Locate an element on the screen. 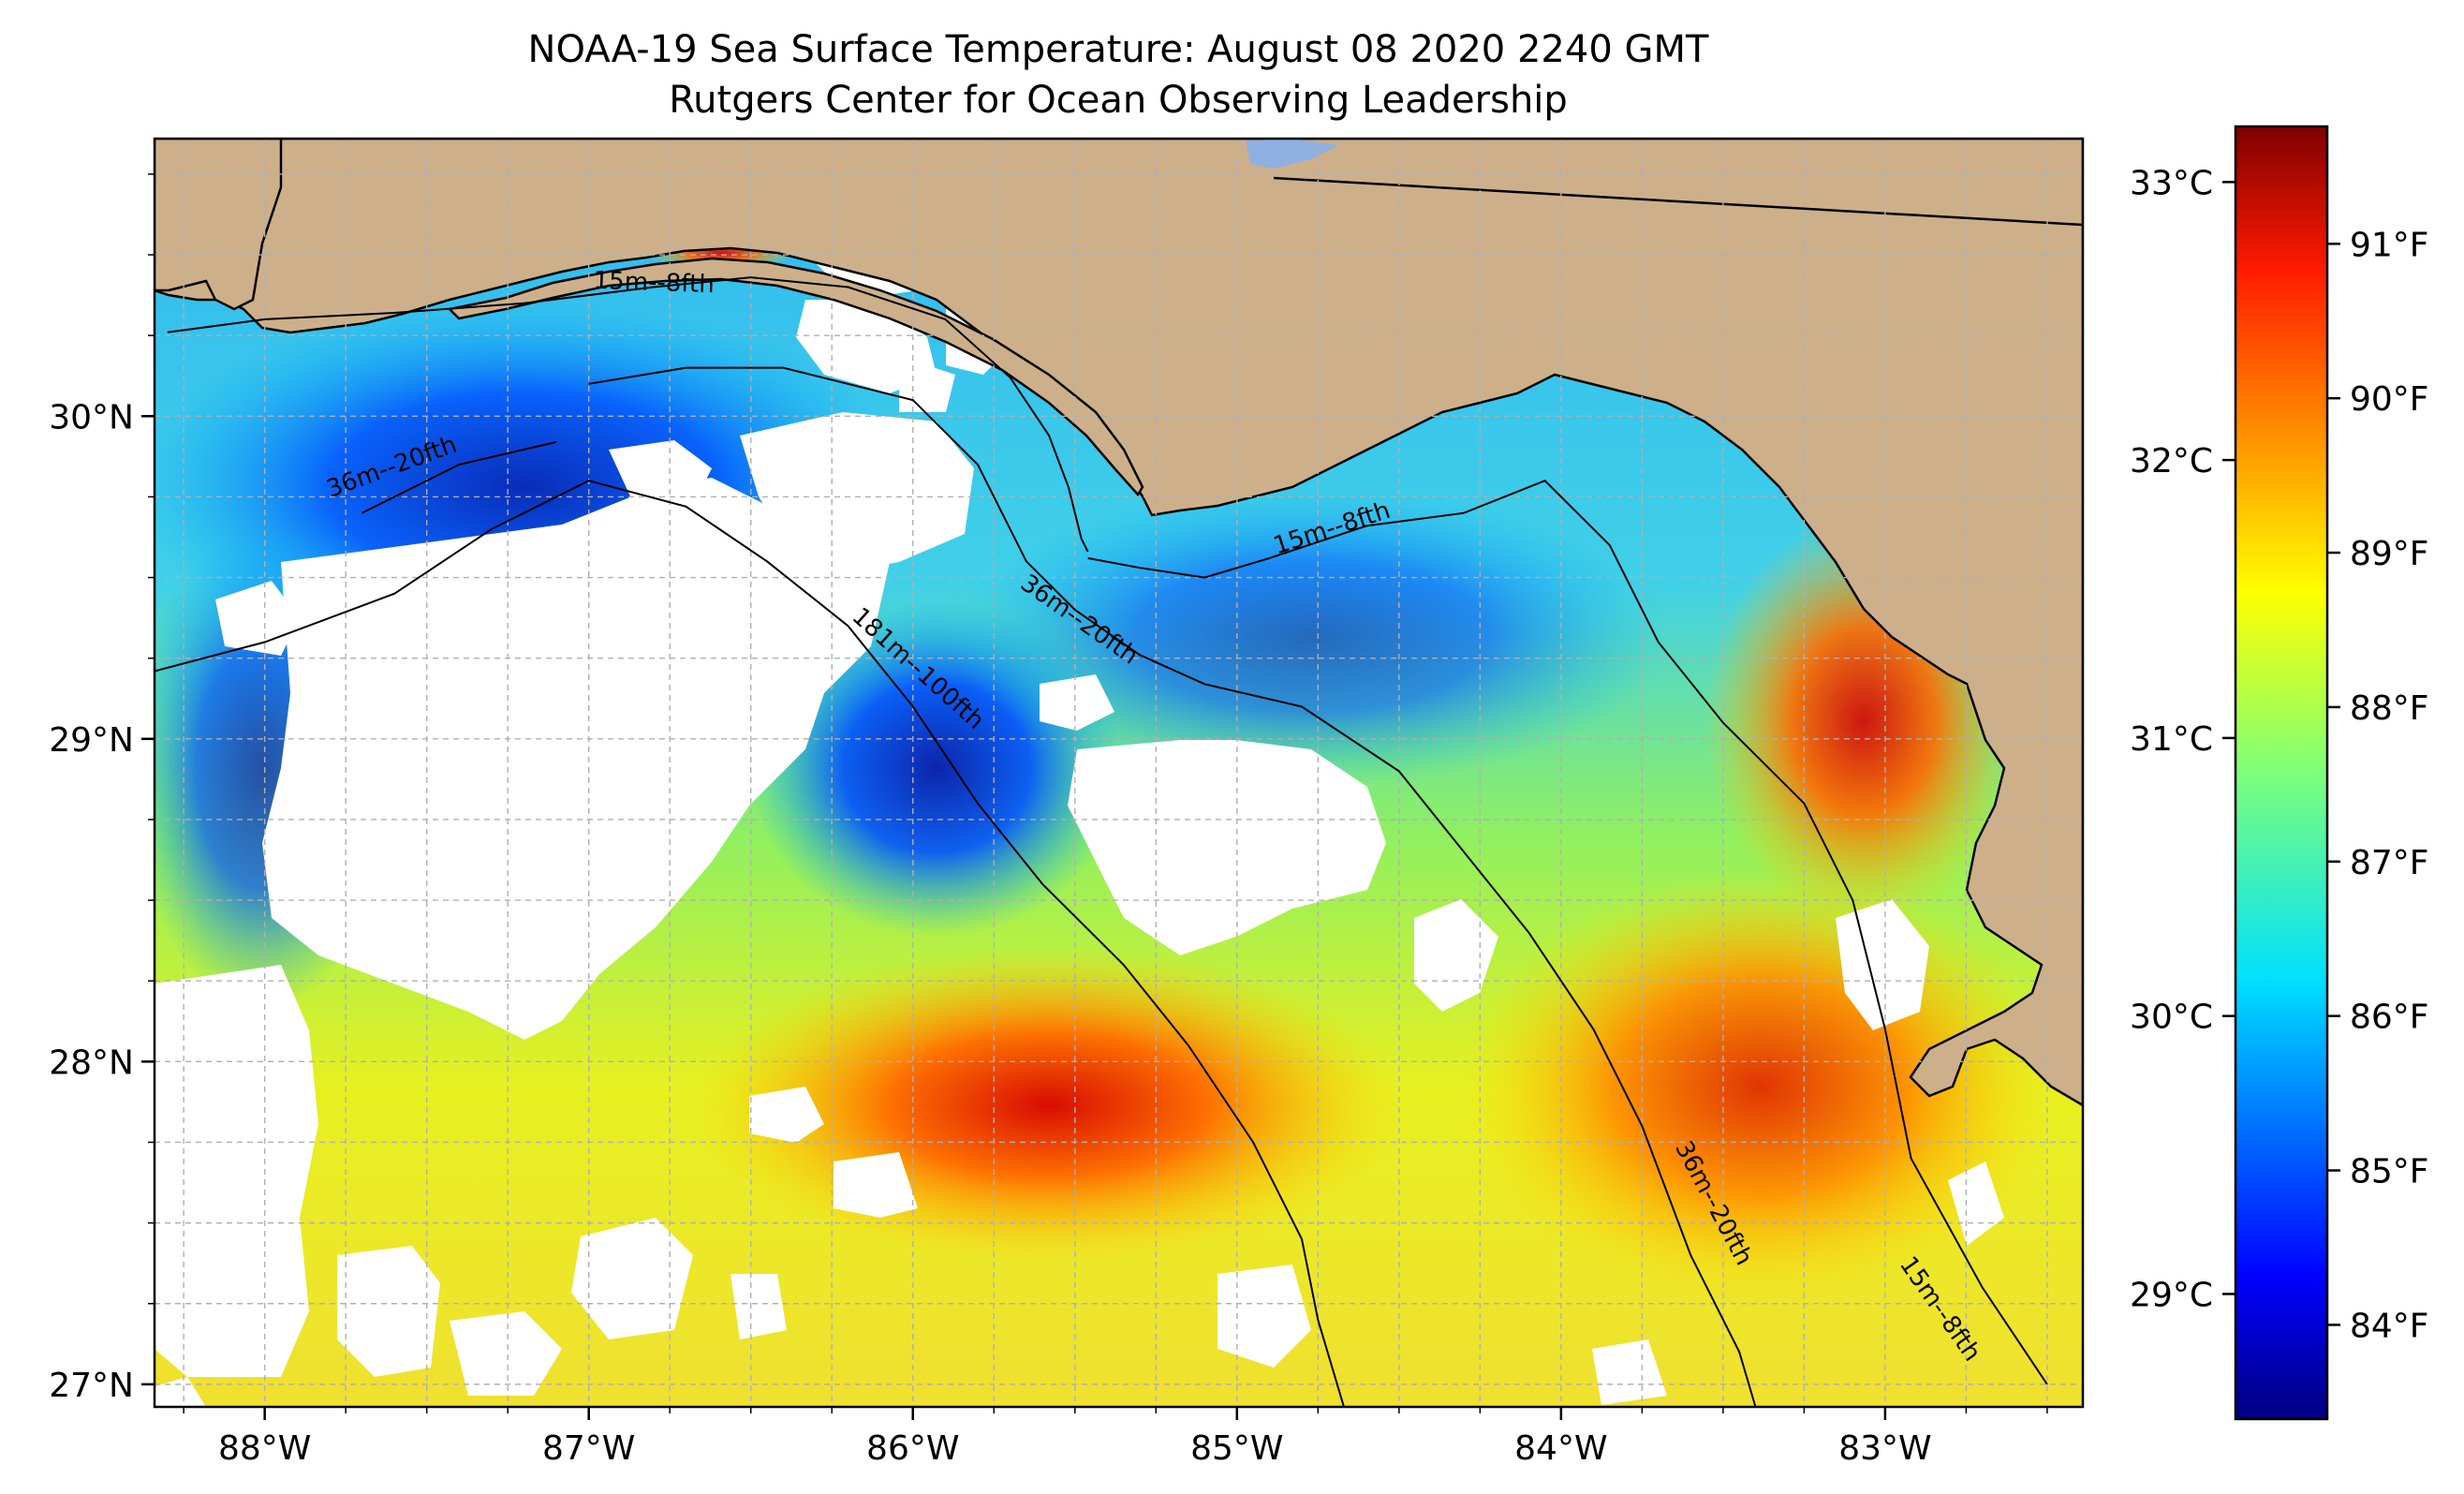  land-barrier-island is located at coordinates (795, 377).